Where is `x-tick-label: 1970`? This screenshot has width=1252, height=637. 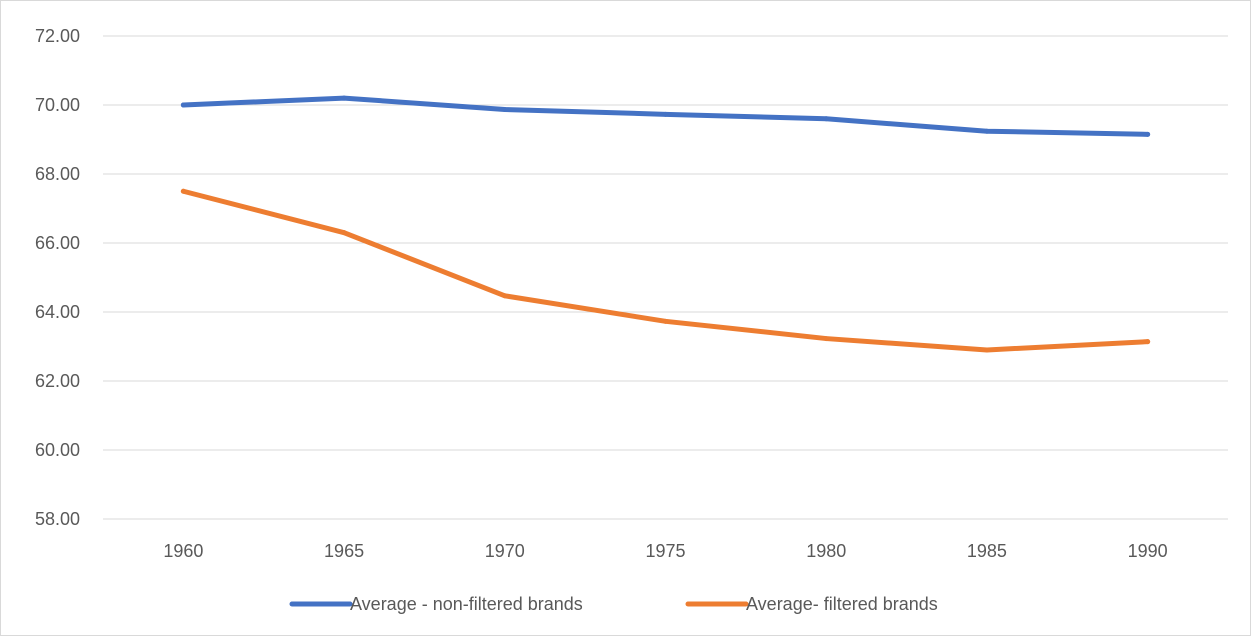 x-tick-label: 1970 is located at coordinates (505, 551).